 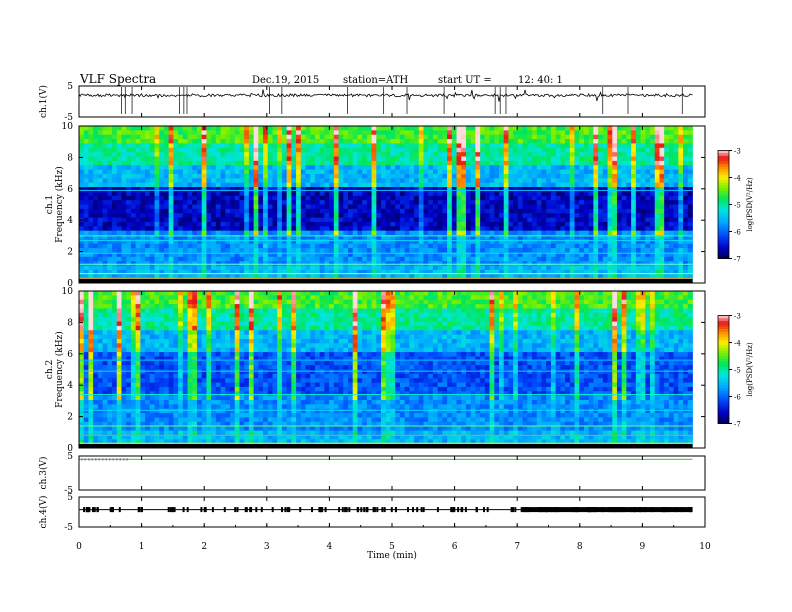 I want to click on ch1-spectrogram-ytick-label: 0, so click(x=70, y=284).